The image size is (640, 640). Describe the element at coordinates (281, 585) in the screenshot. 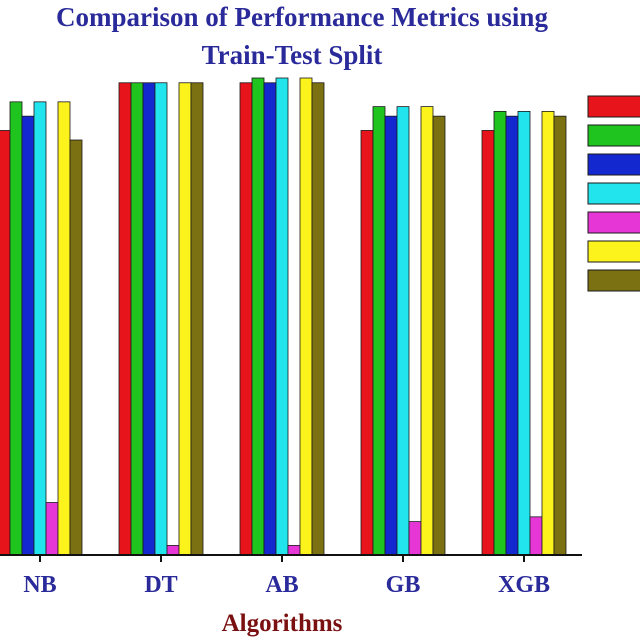

I see `x-tick-label-ab: AB` at that location.